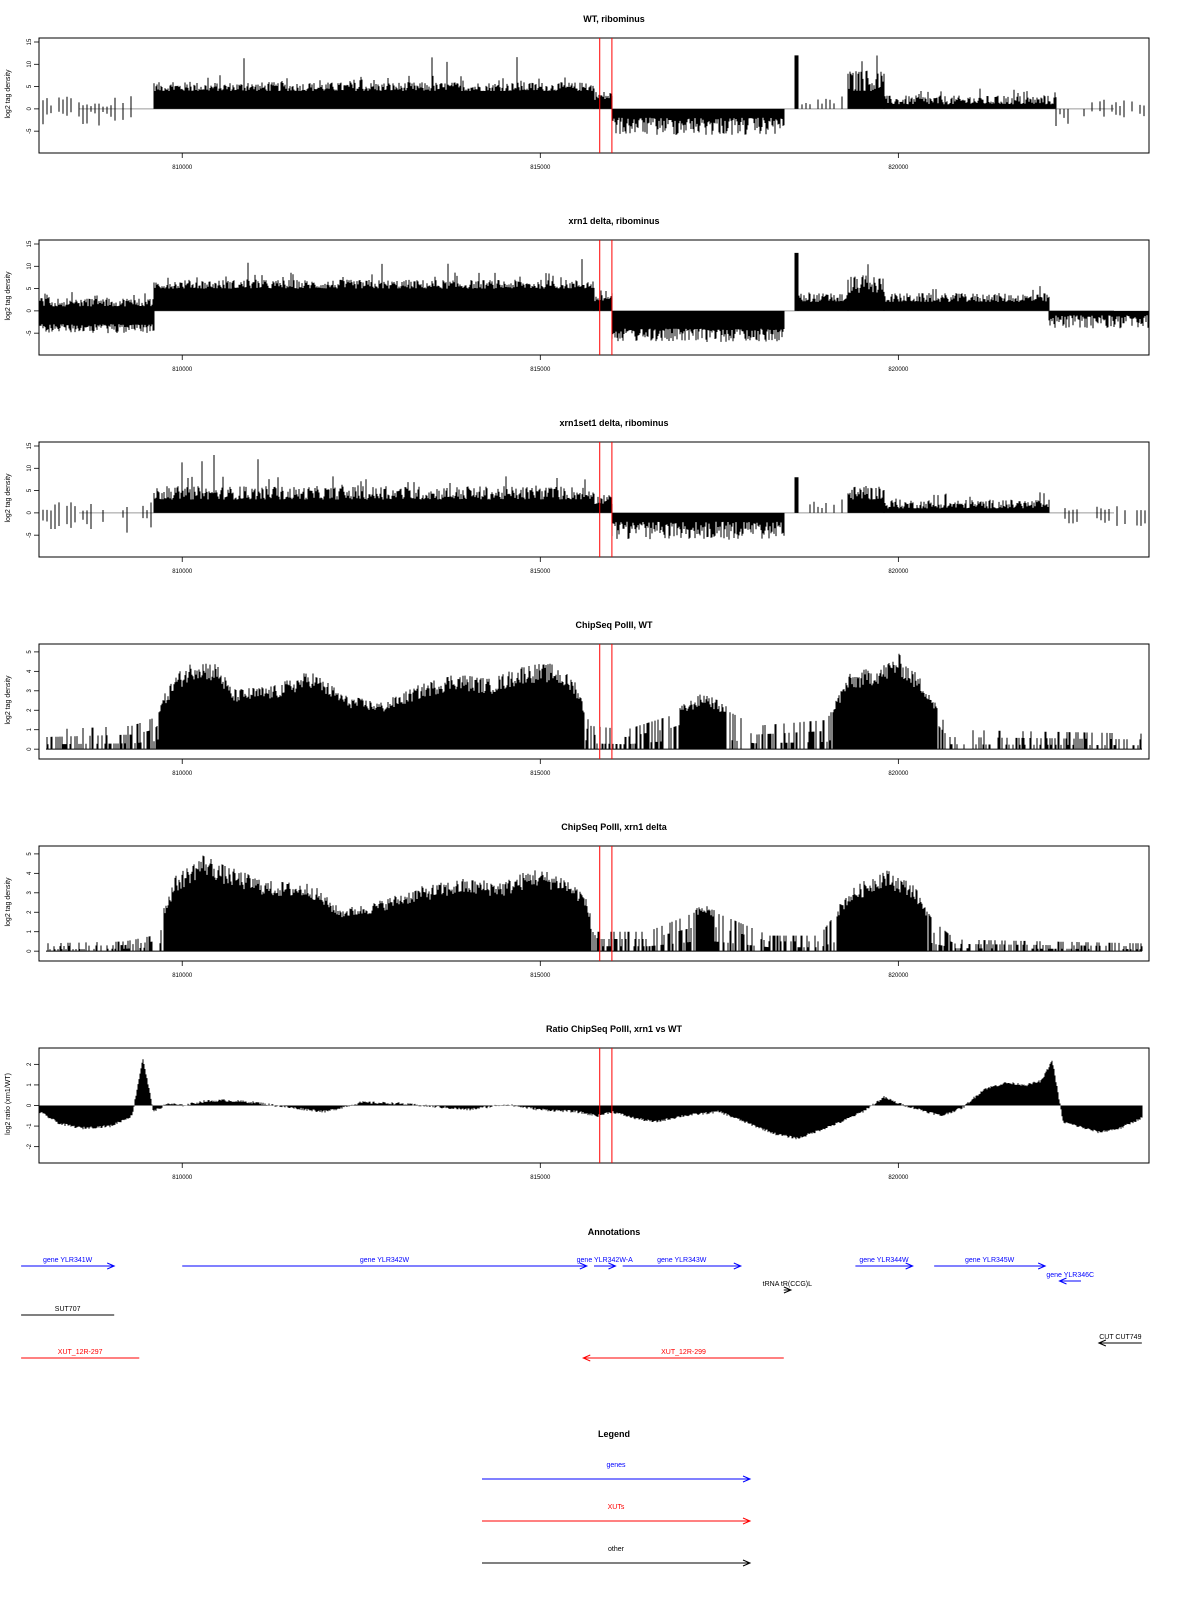 The image size is (1200, 1600). Describe the element at coordinates (616, 1465) in the screenshot. I see `legend-label: genes` at that location.